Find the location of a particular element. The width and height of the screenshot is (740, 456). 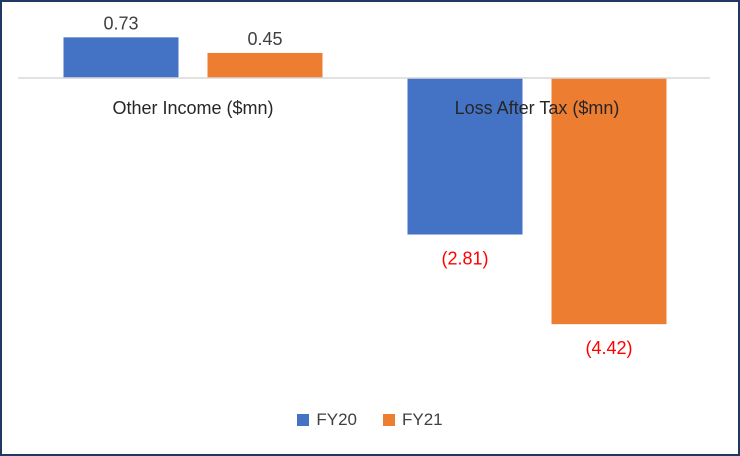

bar-fy20-loss-after-tax-mn is located at coordinates (465, 156).